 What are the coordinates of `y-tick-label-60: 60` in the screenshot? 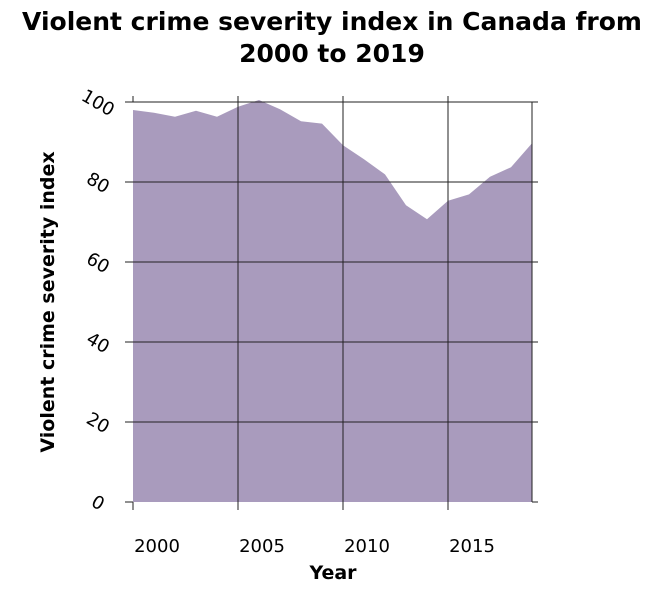 It's located at (98, 263).